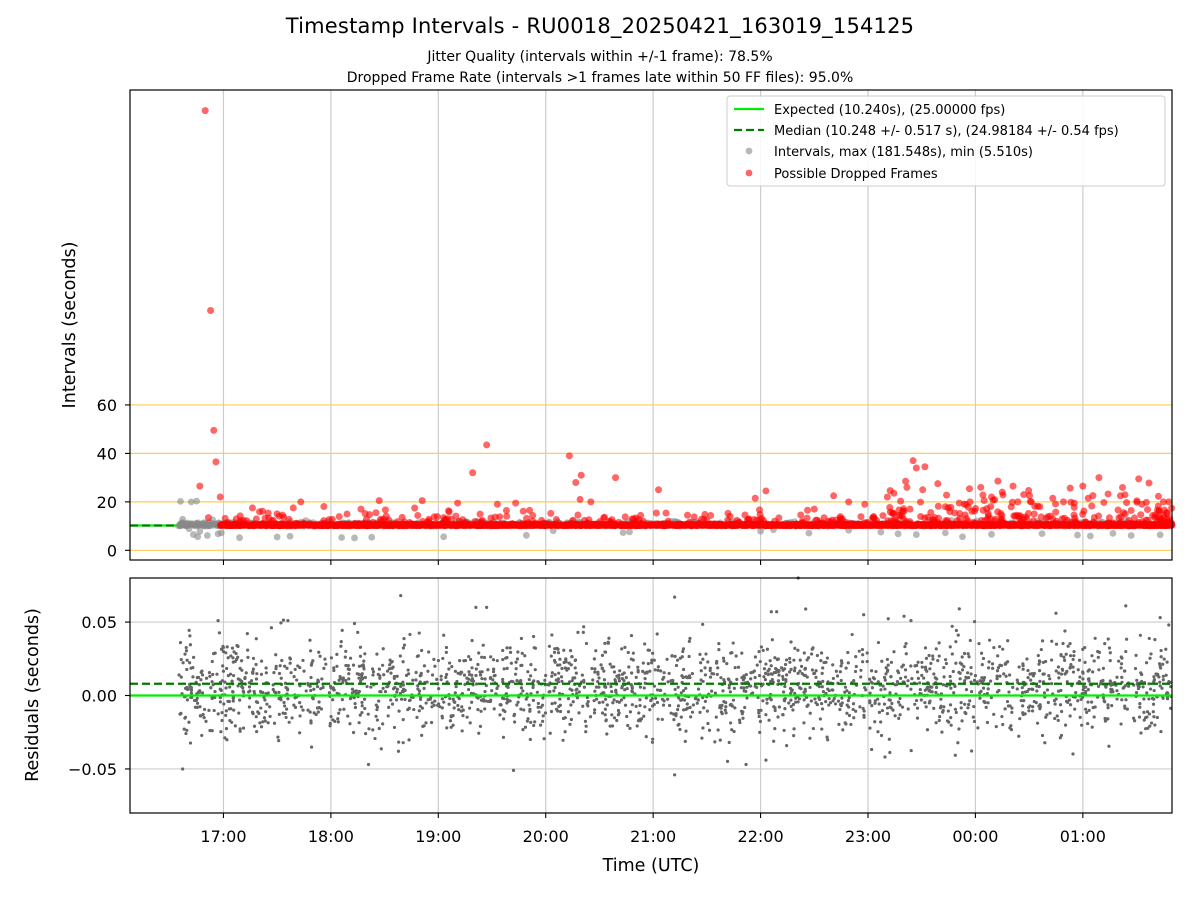 The height and width of the screenshot is (900, 1200). I want to click on legend-dropped-label: Possible Dropped Frames, so click(856, 174).